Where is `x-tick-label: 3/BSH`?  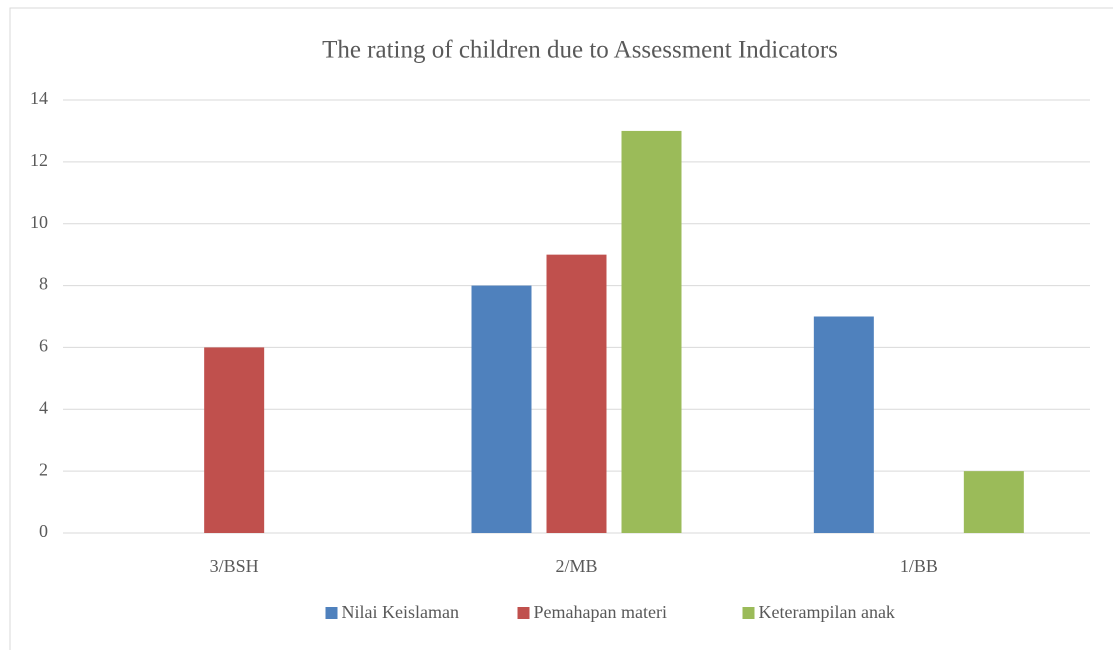 x-tick-label: 3/BSH is located at coordinates (234, 566).